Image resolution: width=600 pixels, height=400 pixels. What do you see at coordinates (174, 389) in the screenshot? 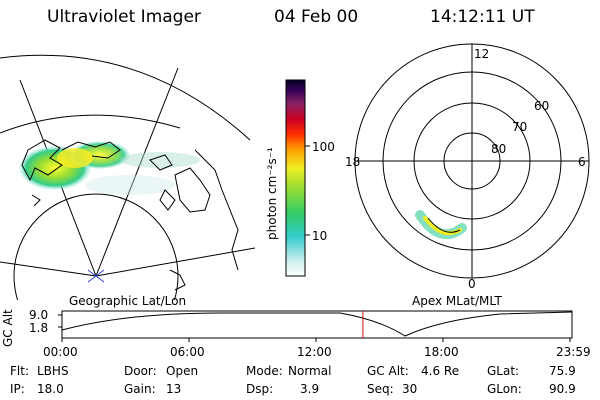
I see `gain-value: 13` at bounding box center [174, 389].